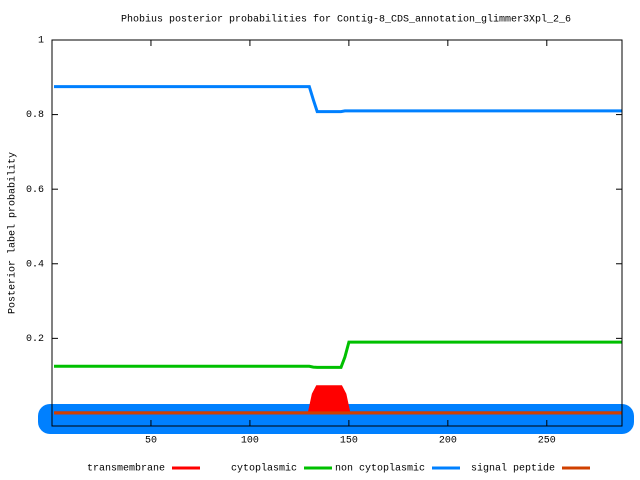  Describe the element at coordinates (264, 469) in the screenshot. I see `legend-label: cytoplasmic` at that location.